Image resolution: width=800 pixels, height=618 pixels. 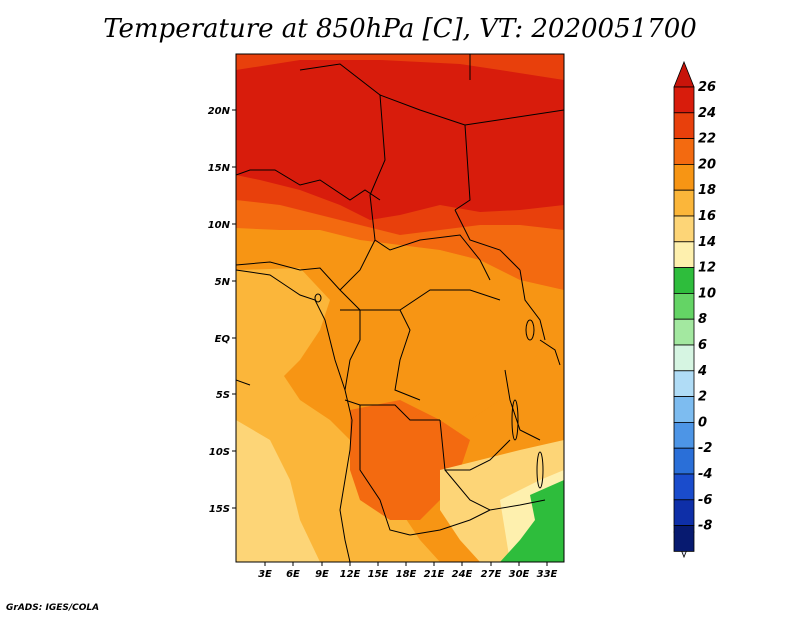 What do you see at coordinates (519, 574) in the screenshot?
I see `lon-tick-label: 30E` at bounding box center [519, 574].